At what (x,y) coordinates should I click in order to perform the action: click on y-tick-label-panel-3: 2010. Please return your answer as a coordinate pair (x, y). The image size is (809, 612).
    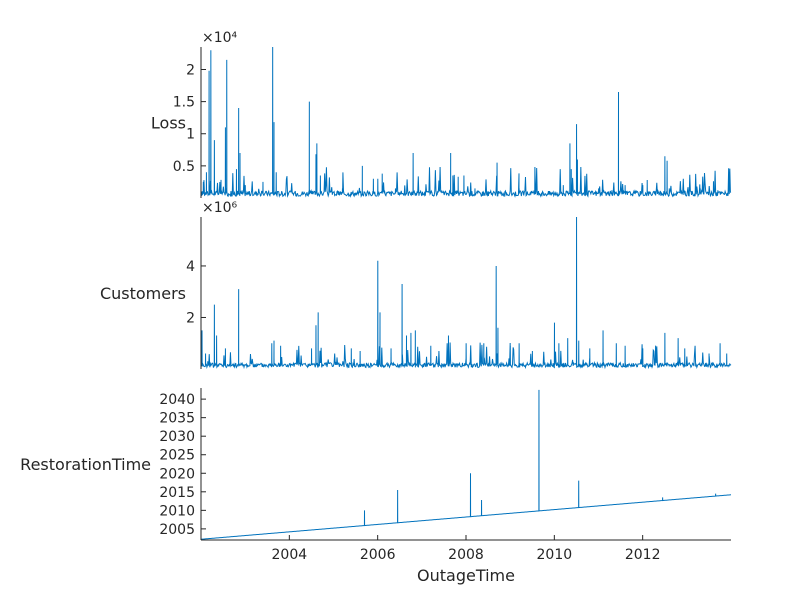
    Looking at the image, I should click on (177, 511).